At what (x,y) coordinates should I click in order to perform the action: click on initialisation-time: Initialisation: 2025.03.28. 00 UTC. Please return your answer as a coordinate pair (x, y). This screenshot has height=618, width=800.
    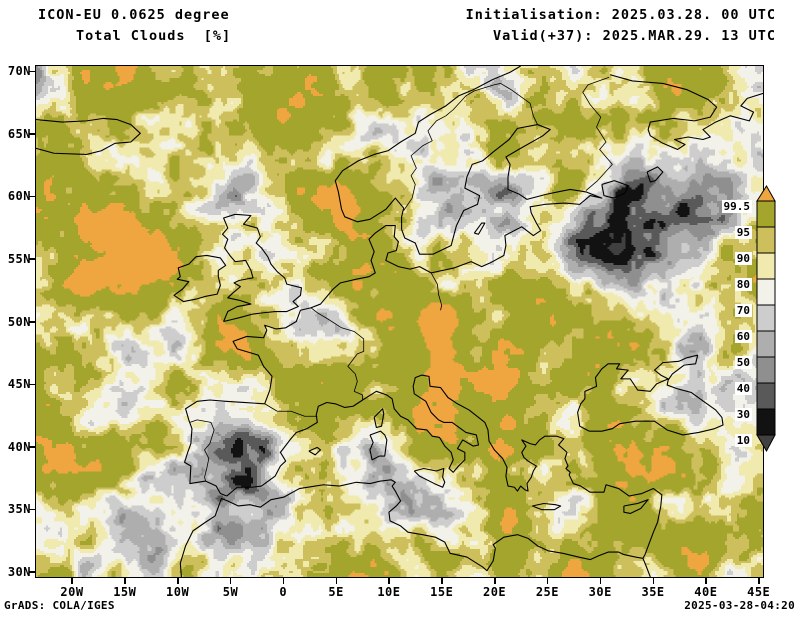
    Looking at the image, I should click on (620, 15).